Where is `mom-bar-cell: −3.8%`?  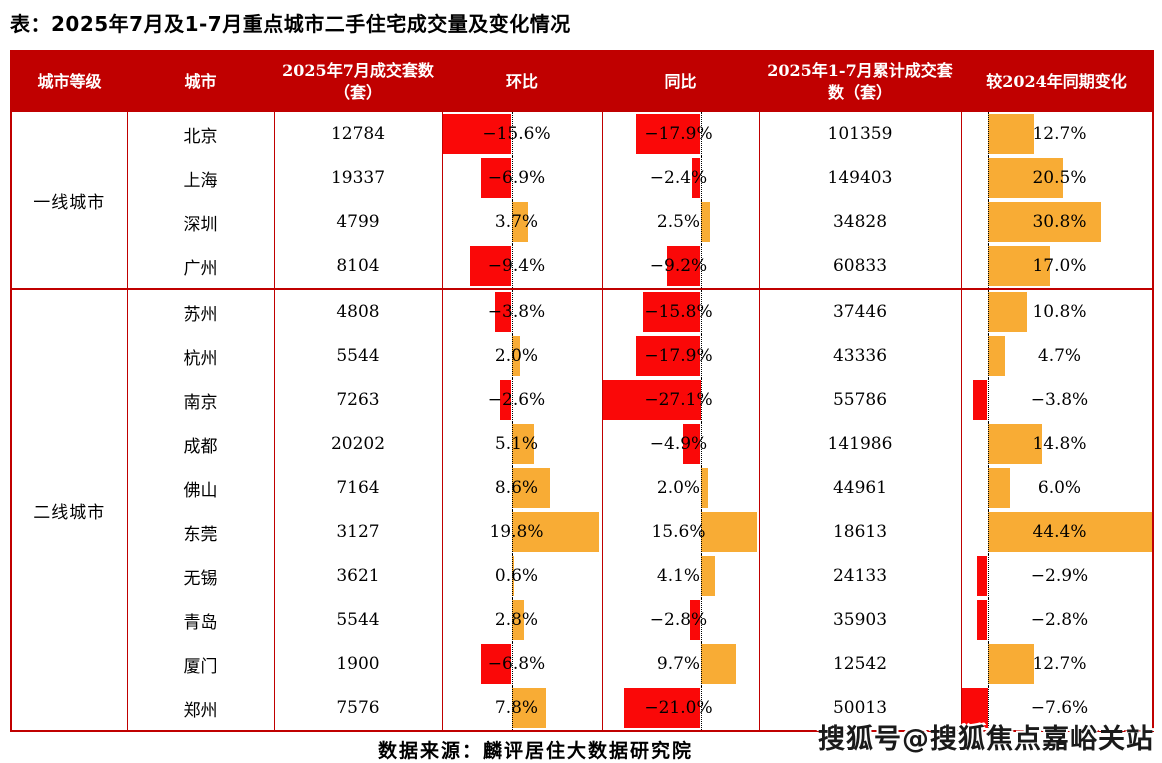
mom-bar-cell: −3.8% is located at coordinates (522, 311).